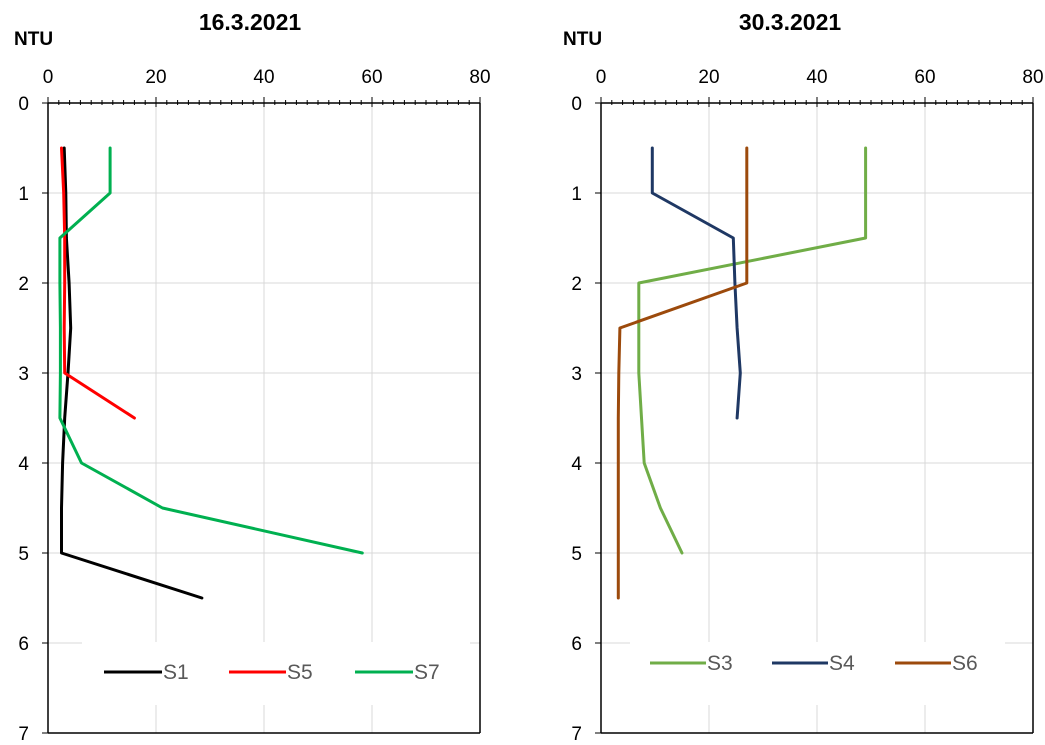 This screenshot has height=745, width=1045. I want to click on legend-label-s4: S4, so click(842, 663).